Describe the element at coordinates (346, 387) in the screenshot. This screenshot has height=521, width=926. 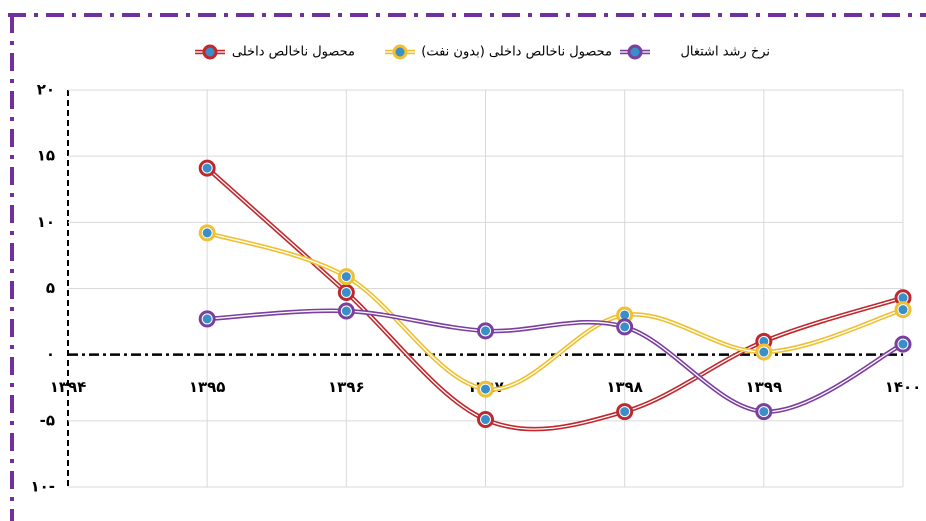
I see `x-tick-label: ۱۳۹۶` at that location.